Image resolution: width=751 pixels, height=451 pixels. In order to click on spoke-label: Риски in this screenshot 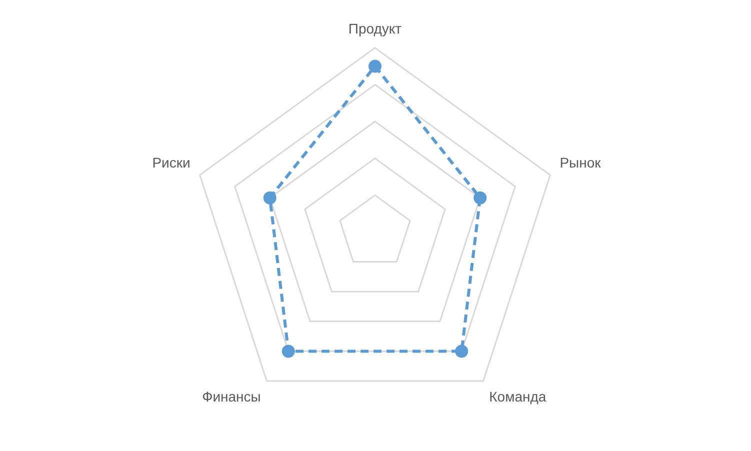, I will do `click(171, 162)`.